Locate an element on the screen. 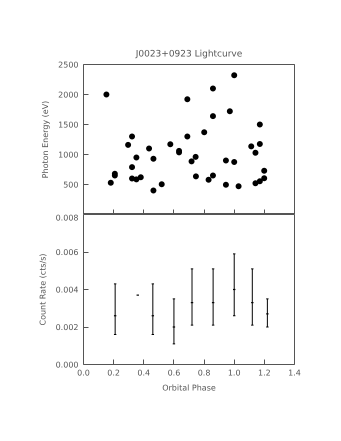 This screenshot has height=441, width=341. y-tick-label: 0.006 is located at coordinates (67, 252).